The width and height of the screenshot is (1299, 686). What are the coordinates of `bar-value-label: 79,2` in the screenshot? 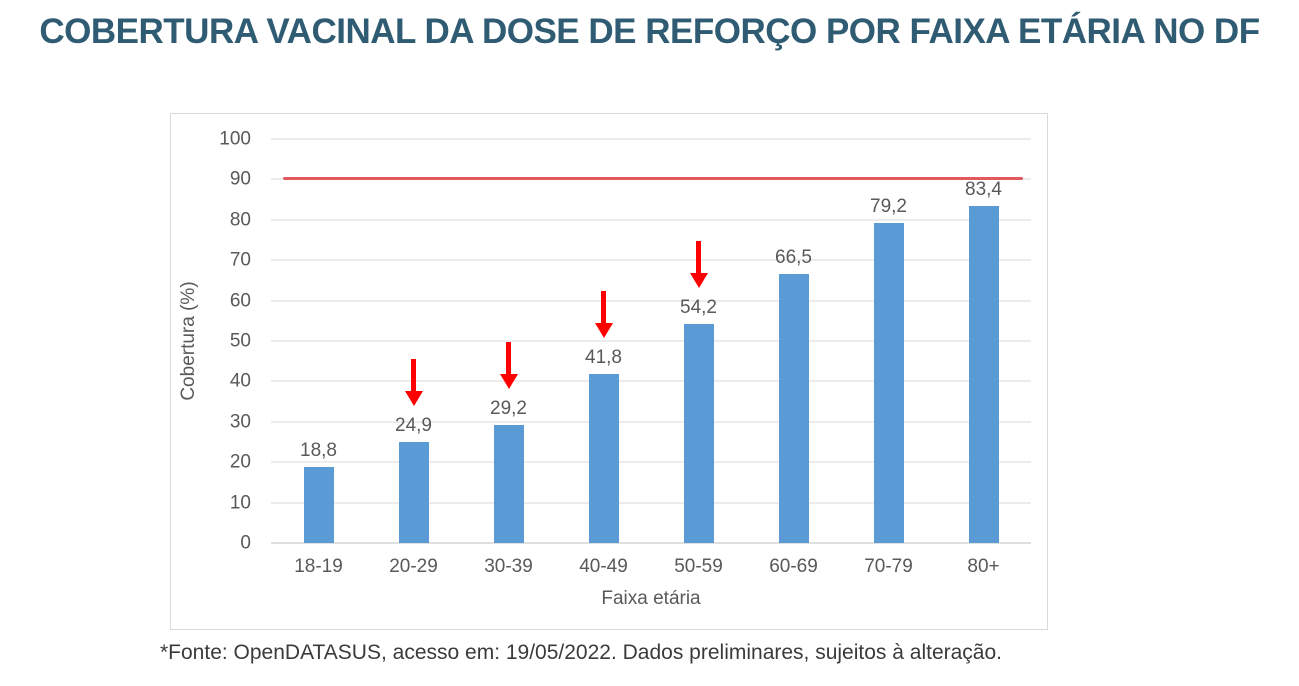 It's located at (888, 207).